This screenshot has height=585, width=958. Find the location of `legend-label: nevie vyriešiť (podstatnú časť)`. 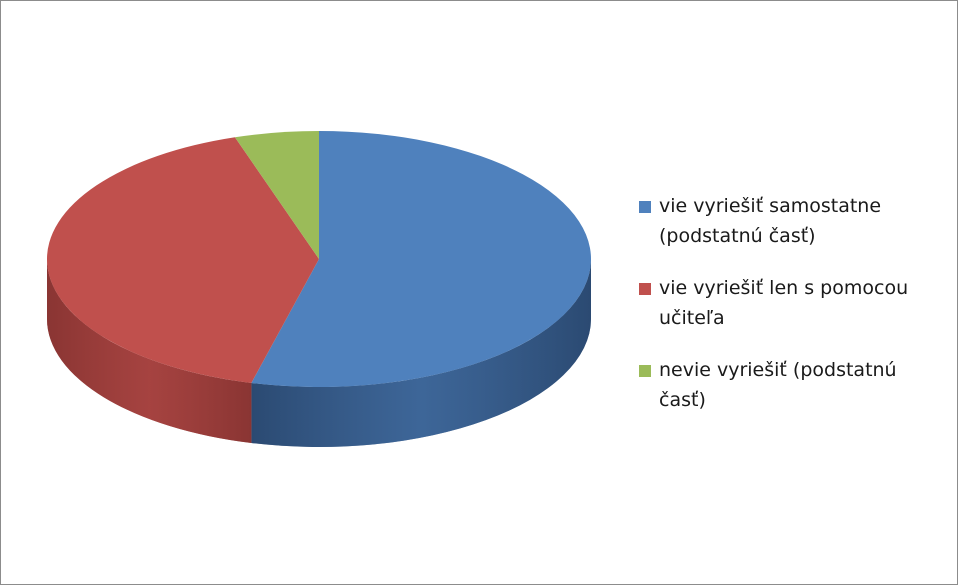

legend-label: nevie vyriešiť (podstatnú časť) is located at coordinates (778, 385).